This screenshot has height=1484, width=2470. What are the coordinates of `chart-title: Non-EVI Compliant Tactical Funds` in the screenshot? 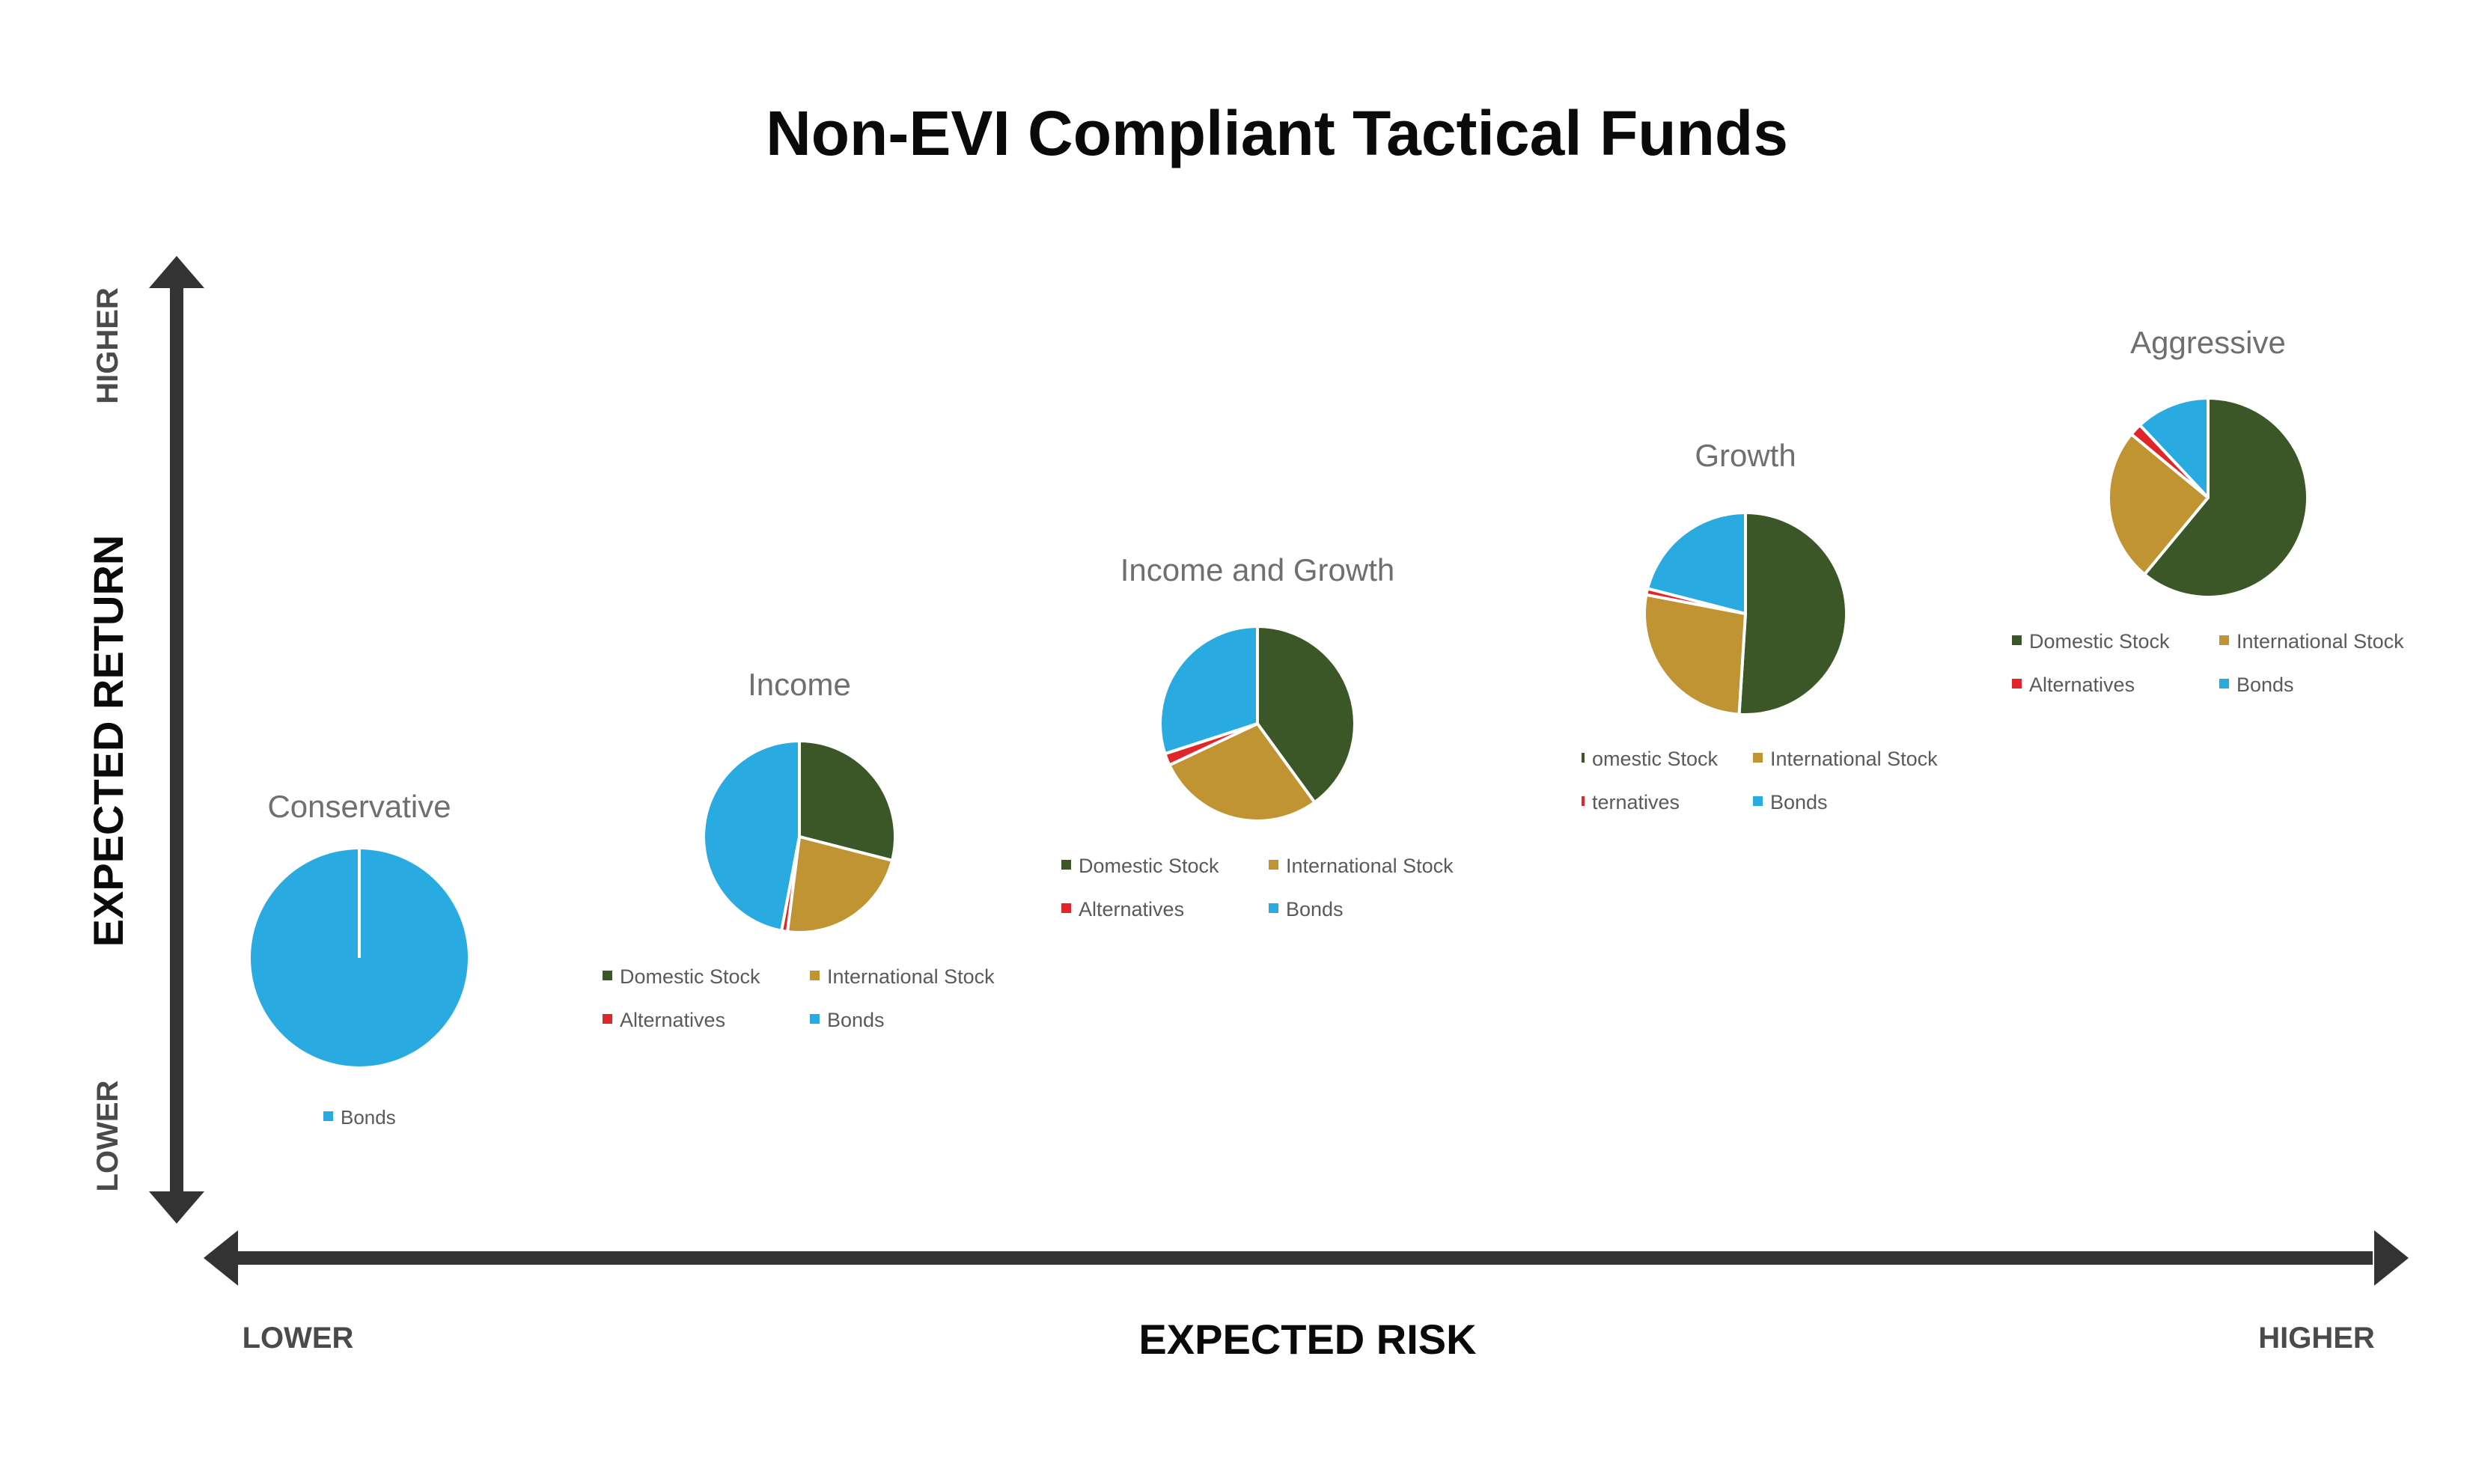 It's located at (1277, 133).